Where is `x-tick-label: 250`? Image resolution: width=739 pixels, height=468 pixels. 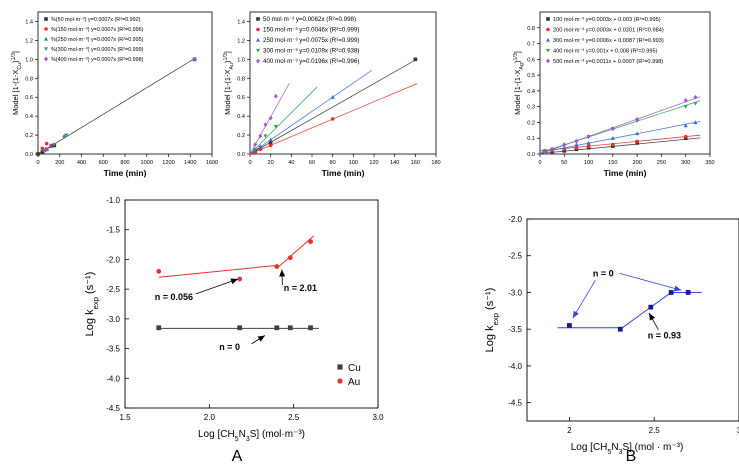 x-tick-label: 250 is located at coordinates (661, 163).